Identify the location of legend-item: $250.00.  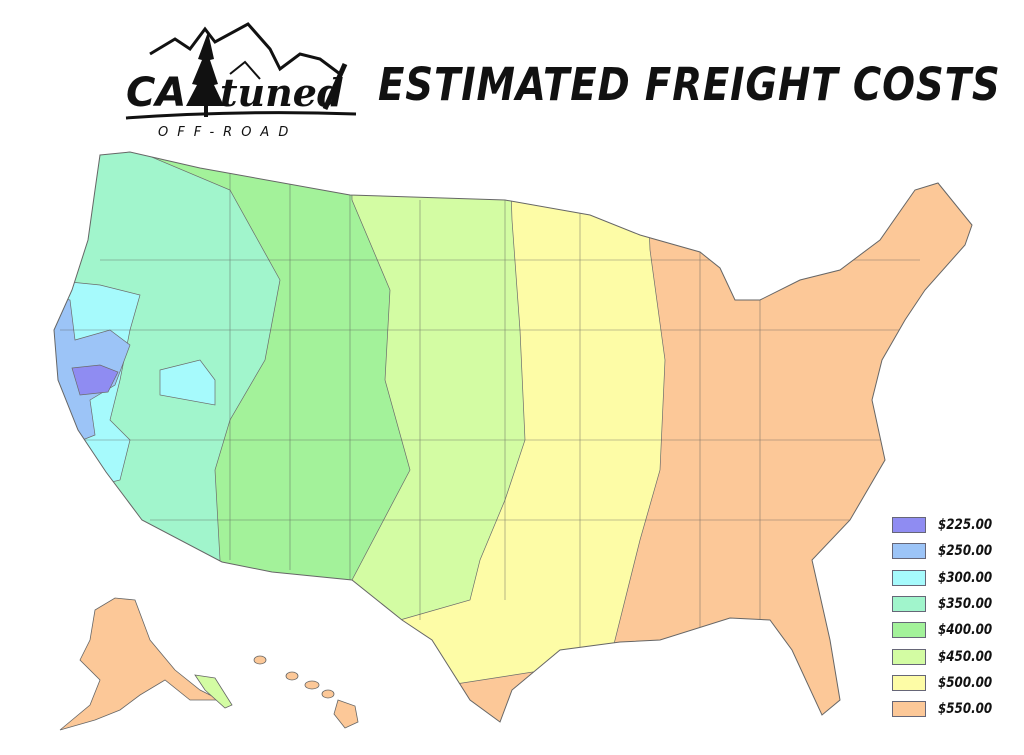
(947, 551).